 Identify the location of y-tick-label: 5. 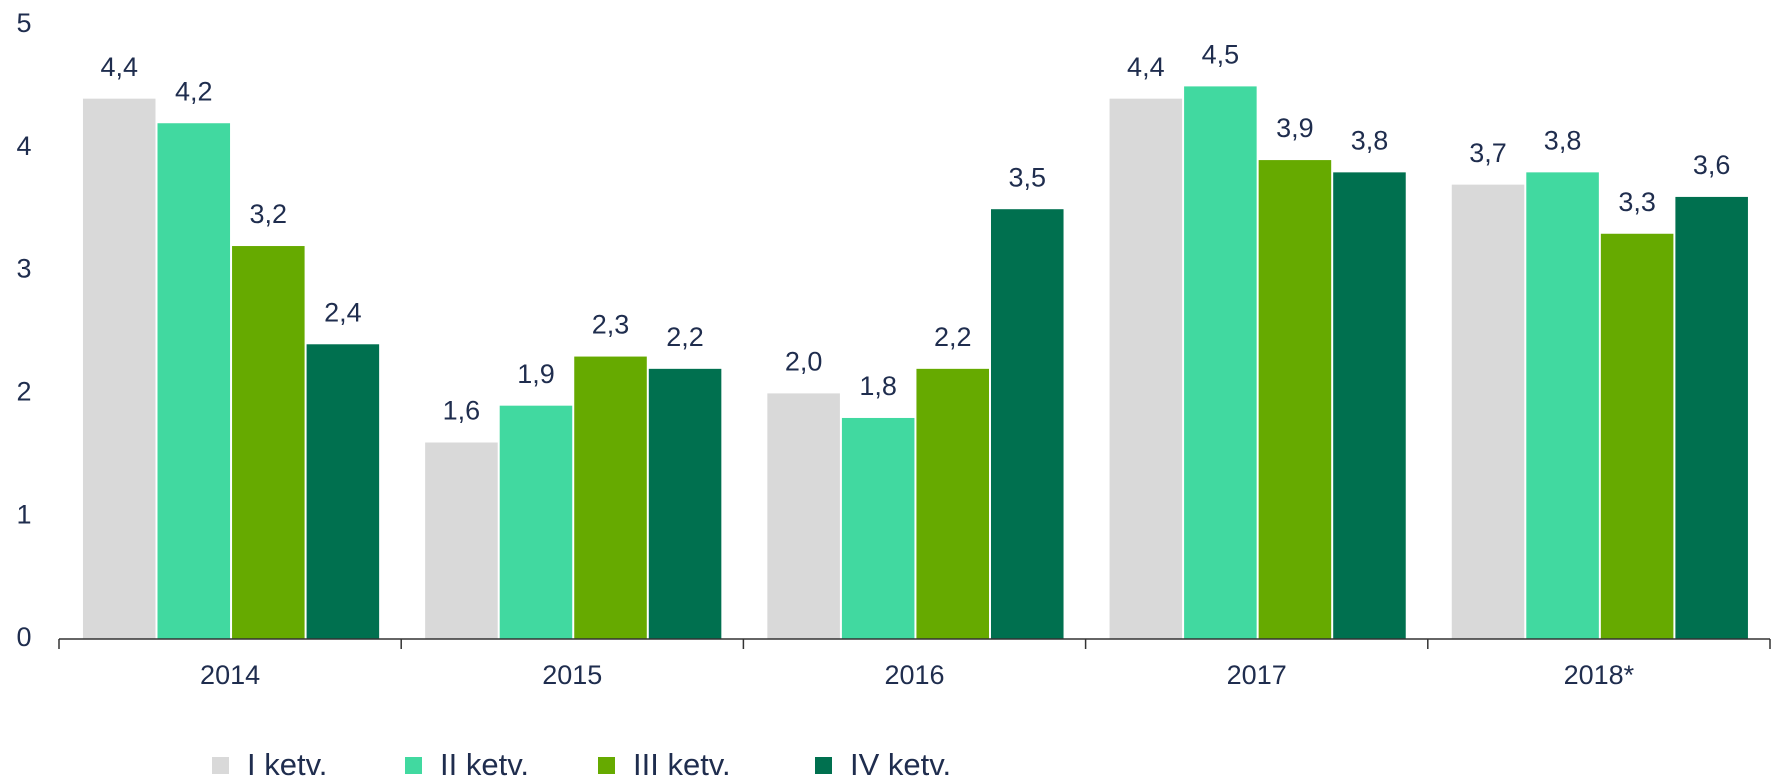
(23, 23).